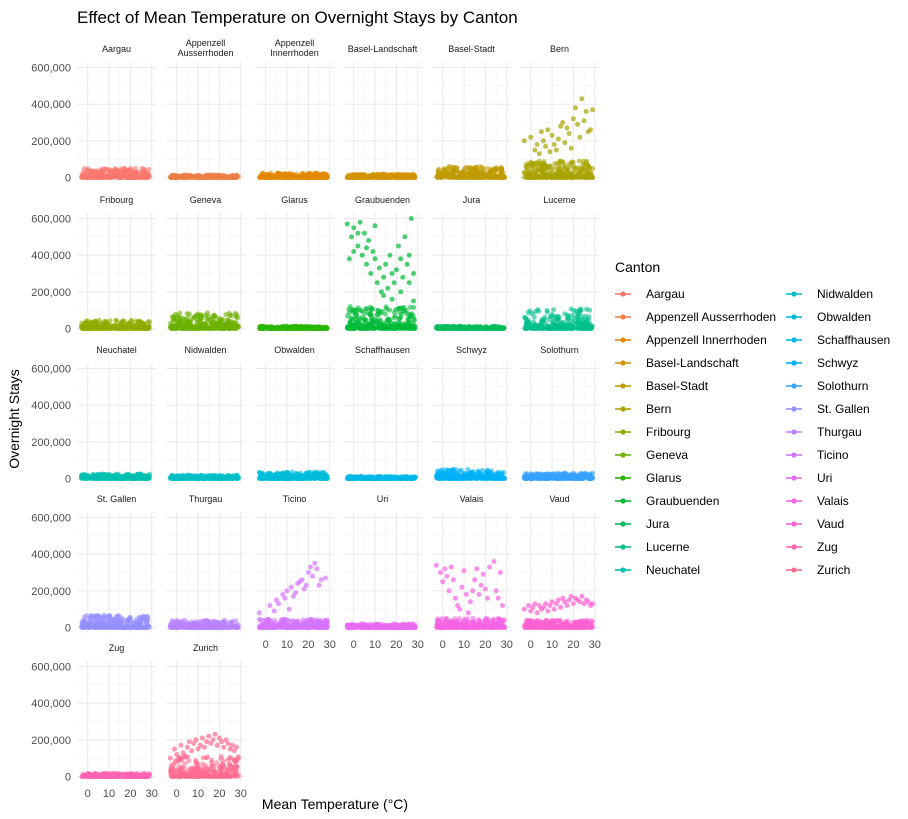 The width and height of the screenshot is (908, 819). I want to click on facet-panel: Basel-Stadt, so click(471, 113).